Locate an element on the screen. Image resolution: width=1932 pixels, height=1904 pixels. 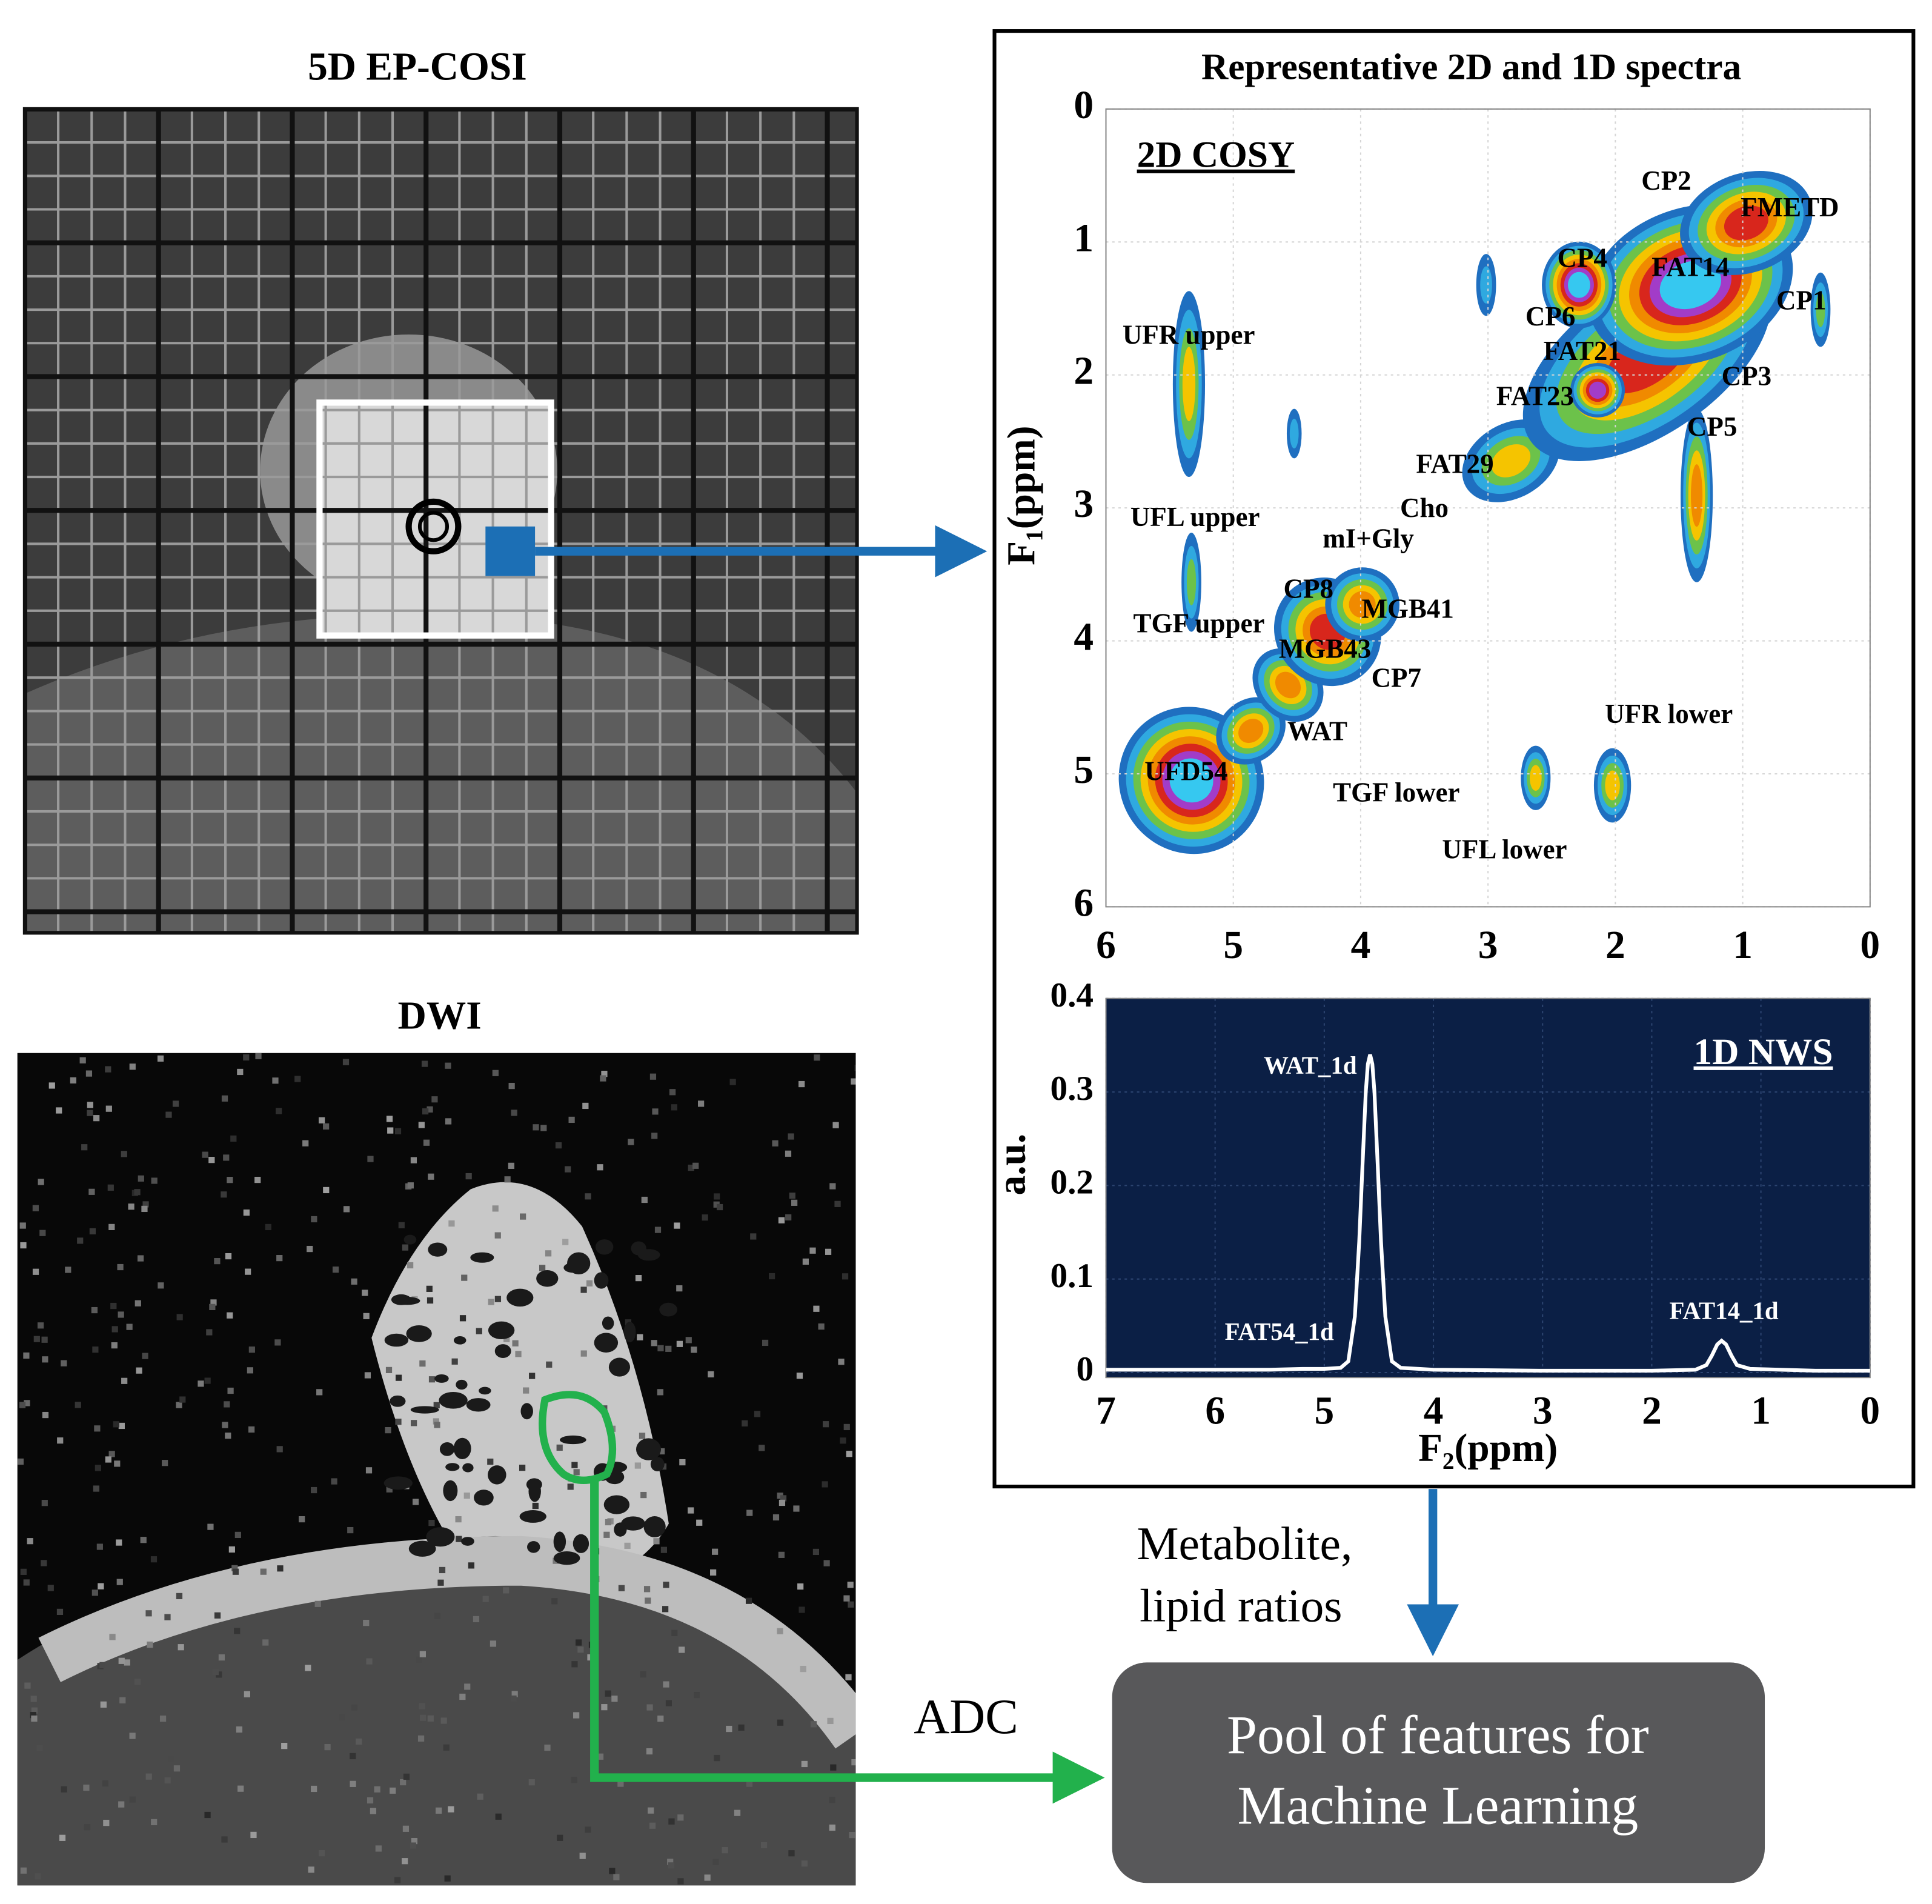
voxel is located at coordinates (511, 551).